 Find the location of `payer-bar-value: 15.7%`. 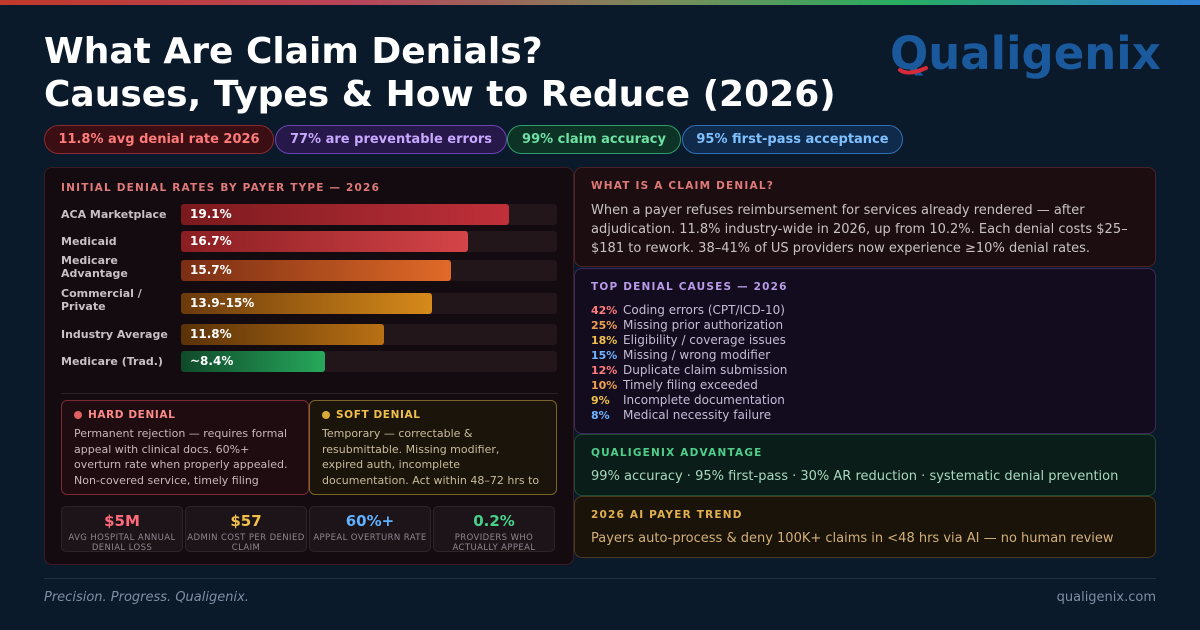

payer-bar-value: 15.7% is located at coordinates (211, 270).